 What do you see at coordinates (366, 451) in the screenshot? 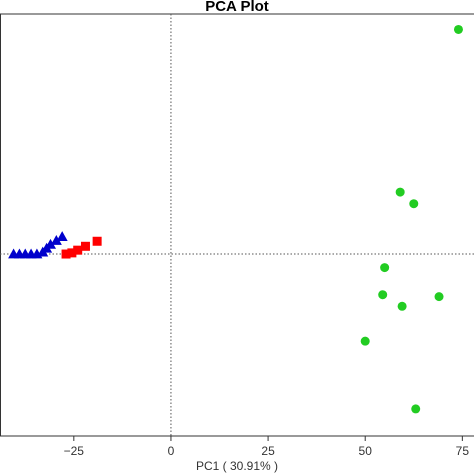
I see `x-tick-label-4: 50` at bounding box center [366, 451].